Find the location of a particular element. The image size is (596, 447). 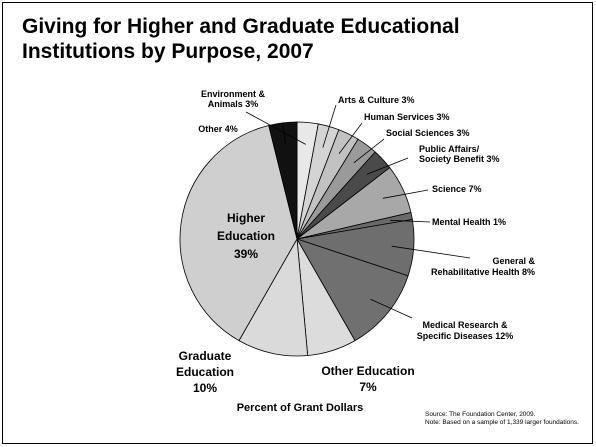

slice-label-line: Science 7% is located at coordinates (457, 189).